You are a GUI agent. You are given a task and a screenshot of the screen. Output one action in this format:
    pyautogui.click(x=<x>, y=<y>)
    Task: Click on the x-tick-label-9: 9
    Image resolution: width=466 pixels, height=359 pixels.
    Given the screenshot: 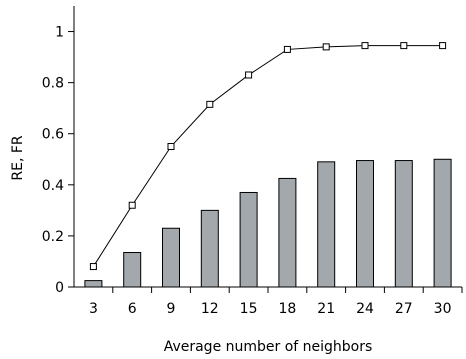 What is the action you would take?
    pyautogui.click(x=171, y=309)
    